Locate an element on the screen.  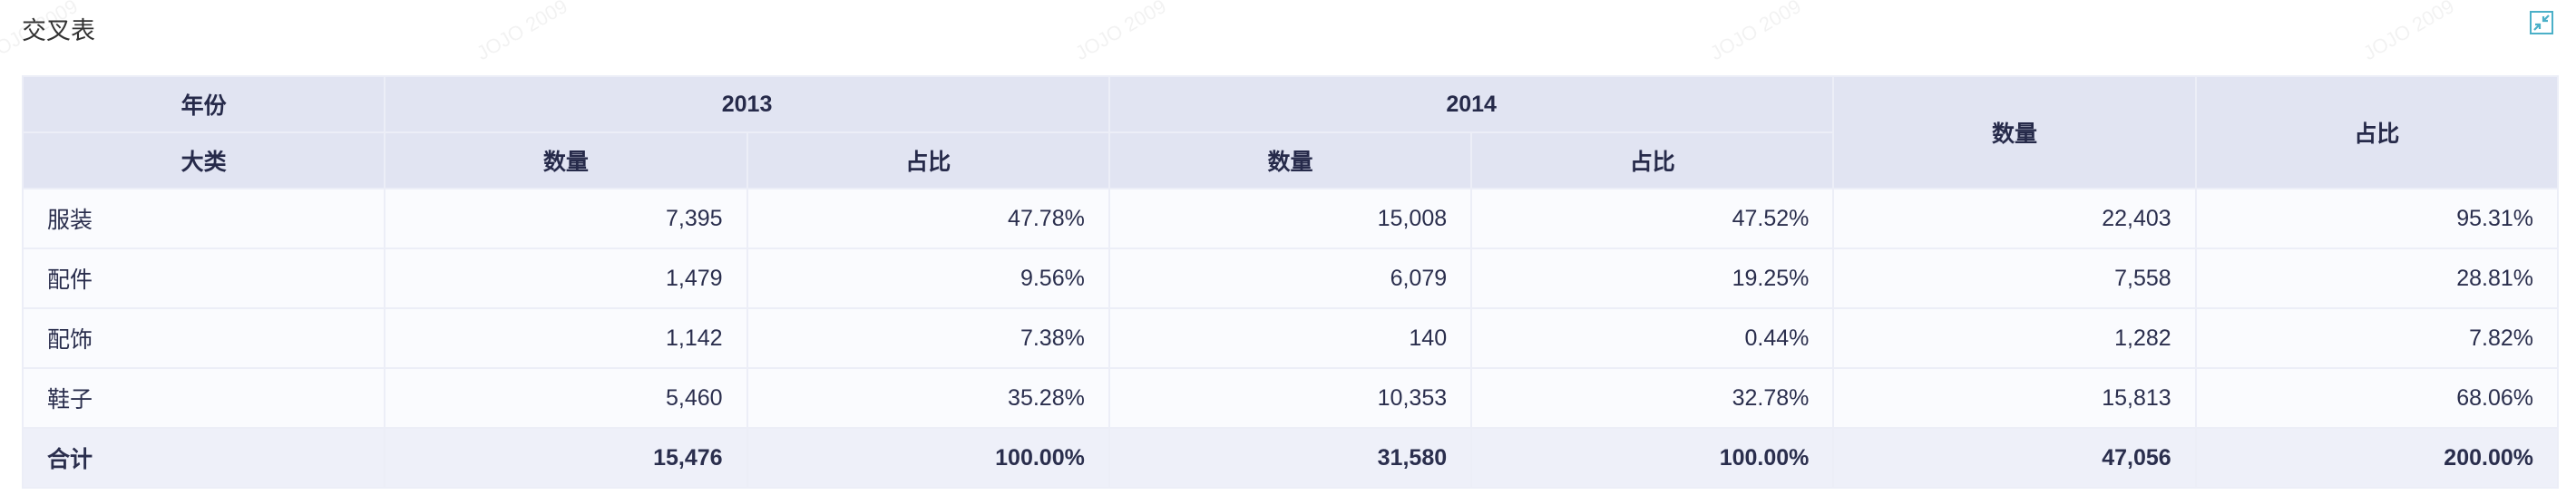
value-cell: 0.44% is located at coordinates (1652, 338).